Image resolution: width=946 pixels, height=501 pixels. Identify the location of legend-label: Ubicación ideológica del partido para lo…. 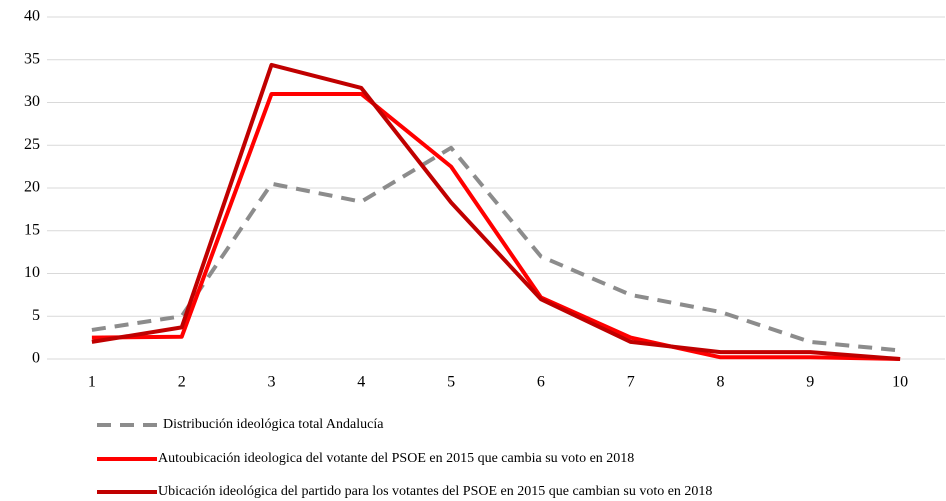
(435, 491).